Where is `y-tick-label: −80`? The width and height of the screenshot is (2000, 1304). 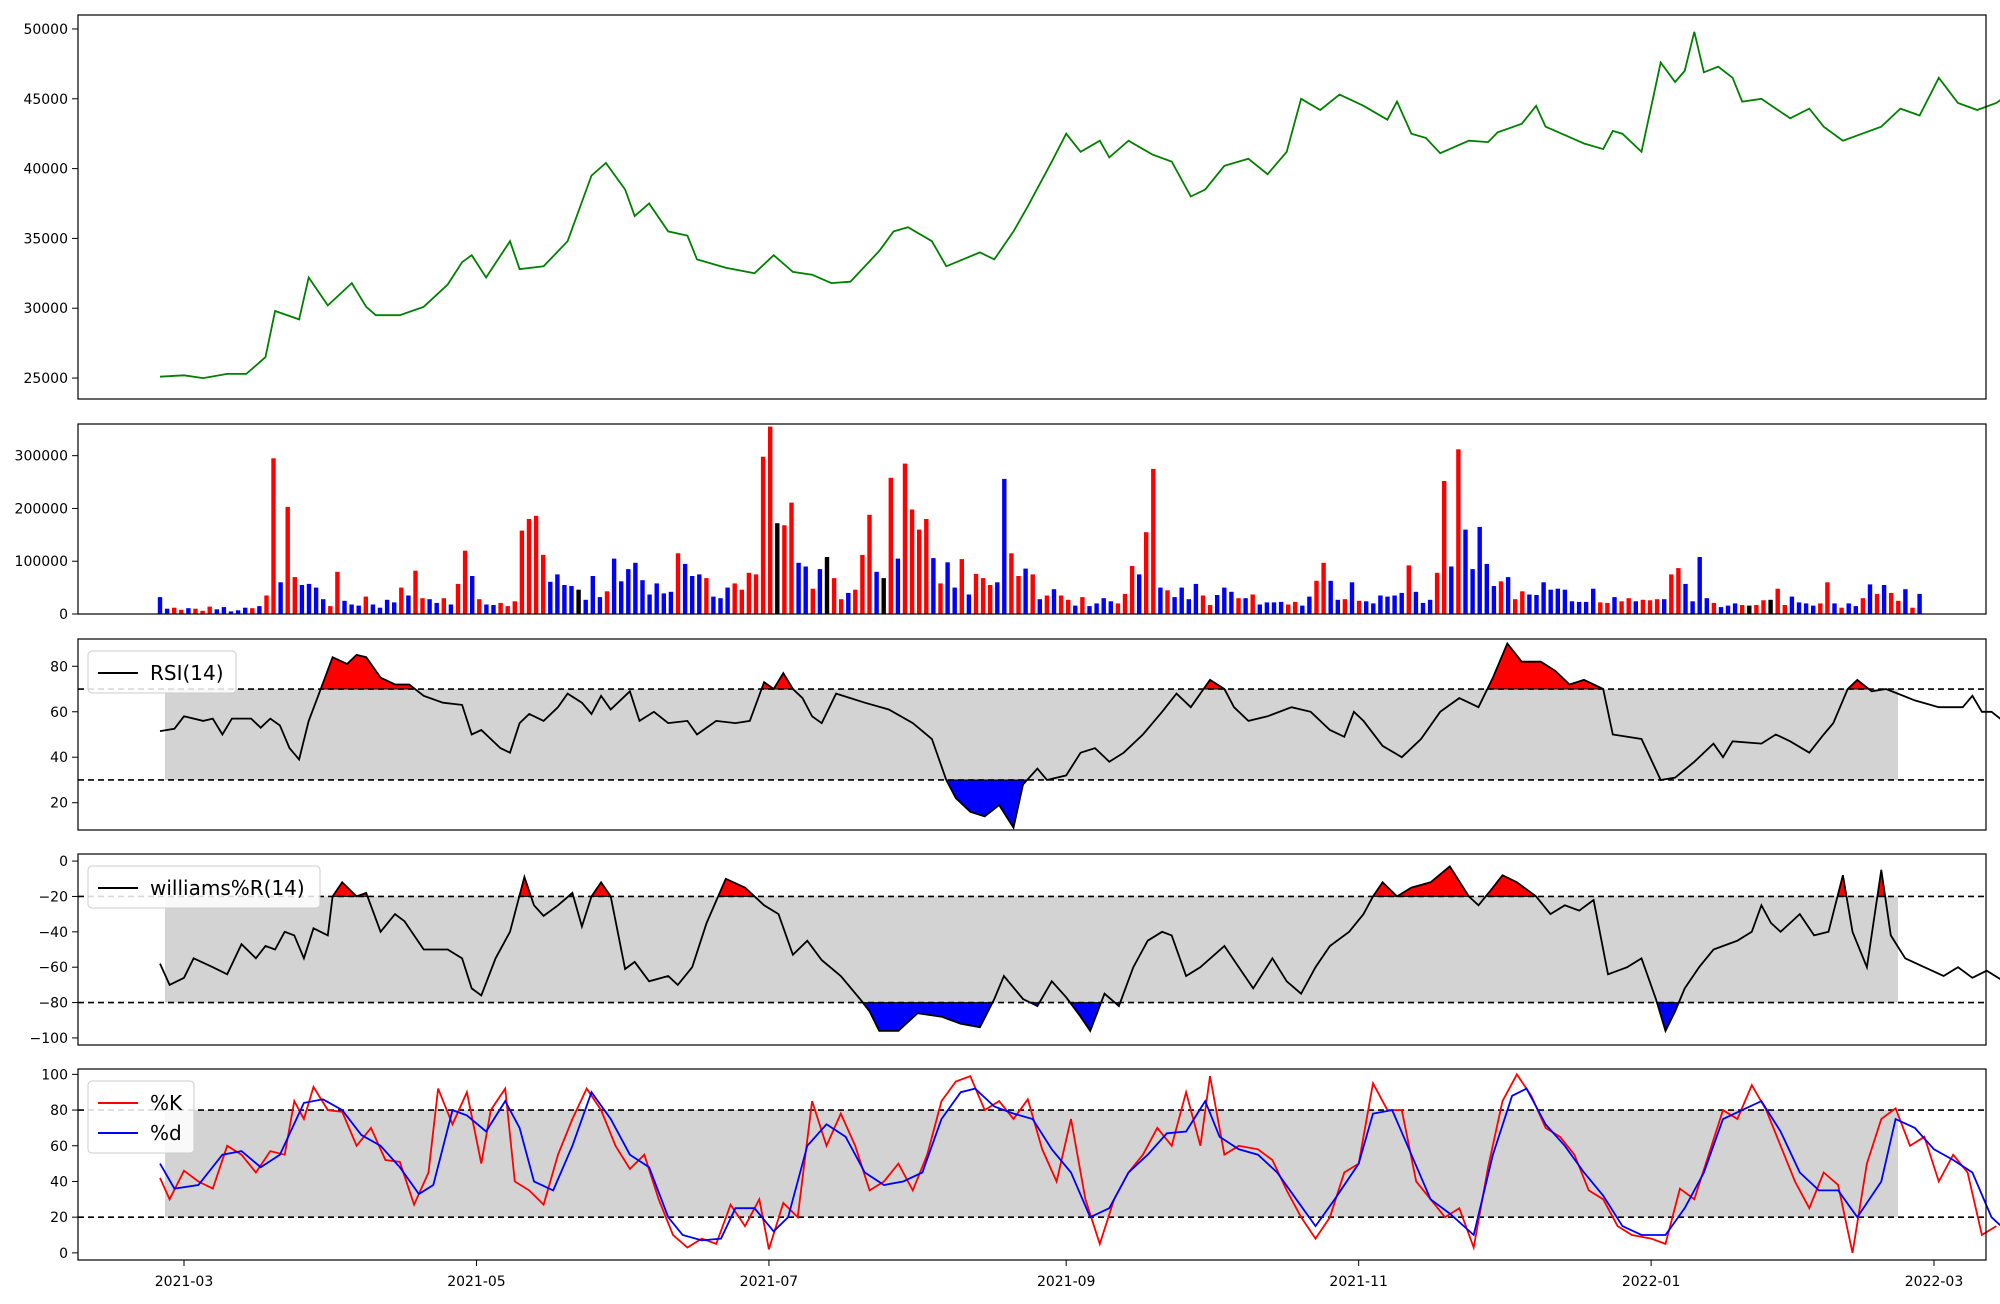 y-tick-label: −80 is located at coordinates (53, 1004).